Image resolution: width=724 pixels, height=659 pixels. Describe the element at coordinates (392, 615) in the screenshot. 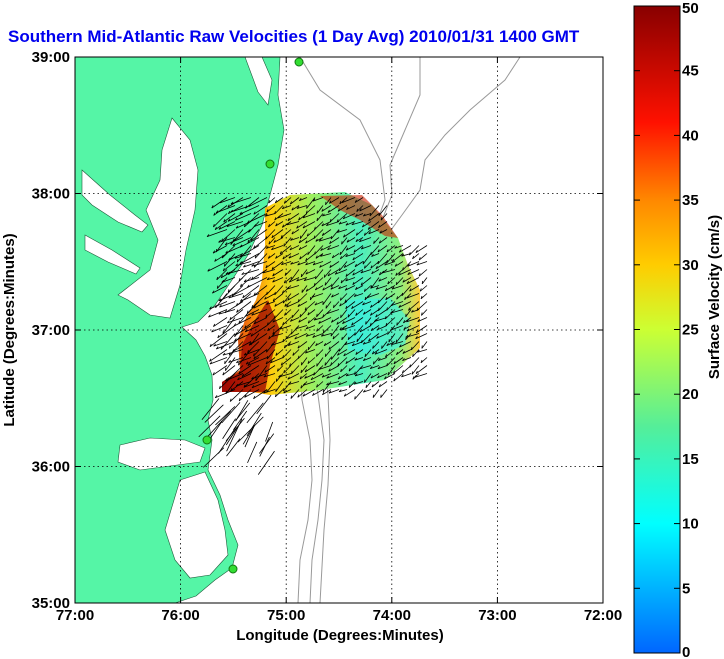

I see `x-tick-label: 74:00` at that location.